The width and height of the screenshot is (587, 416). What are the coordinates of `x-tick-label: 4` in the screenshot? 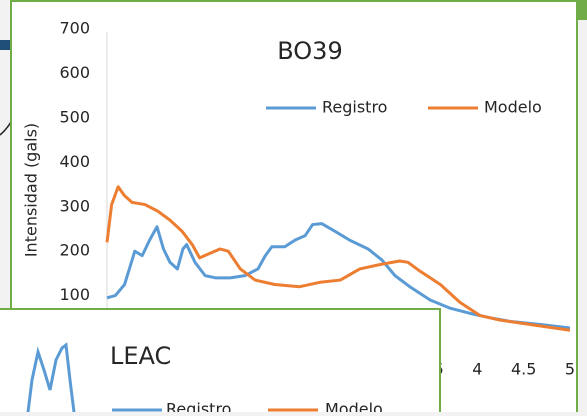 It's located at (477, 369).